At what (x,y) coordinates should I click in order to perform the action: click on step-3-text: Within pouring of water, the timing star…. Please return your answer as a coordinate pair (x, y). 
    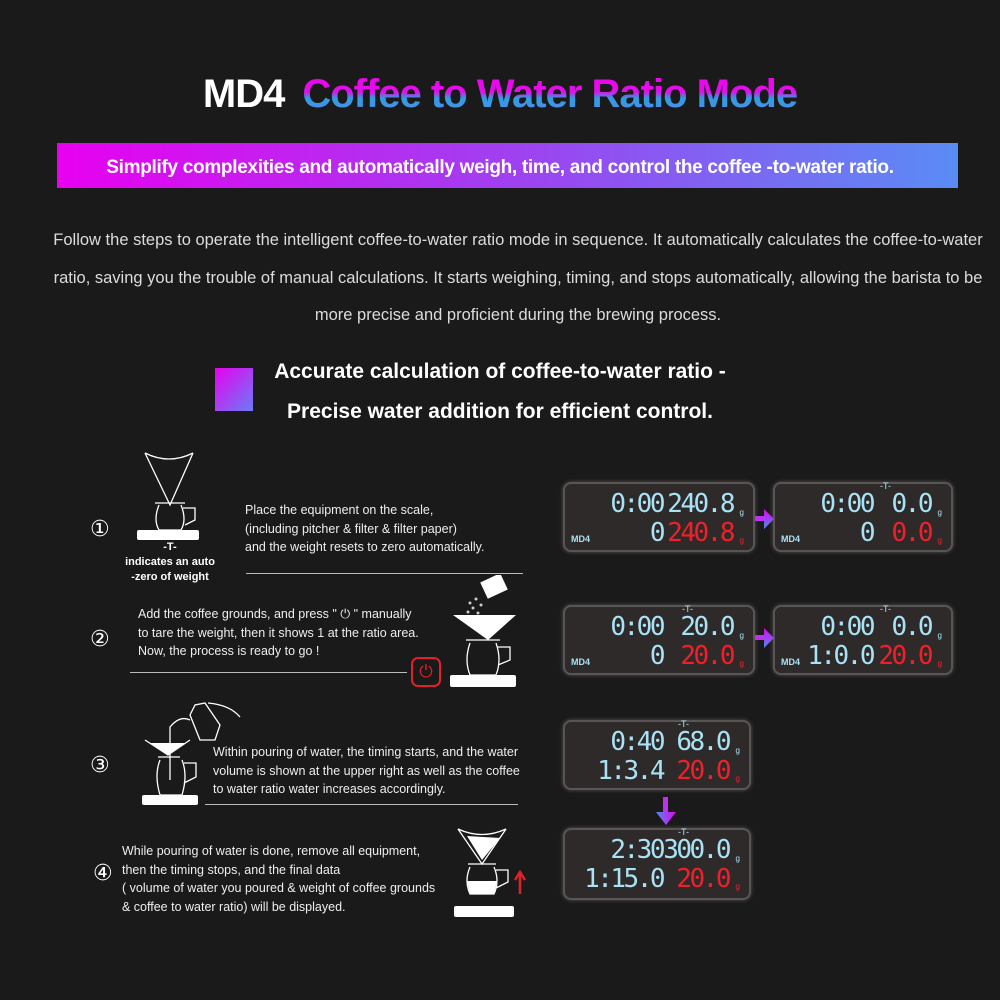
    Looking at the image, I should click on (366, 771).